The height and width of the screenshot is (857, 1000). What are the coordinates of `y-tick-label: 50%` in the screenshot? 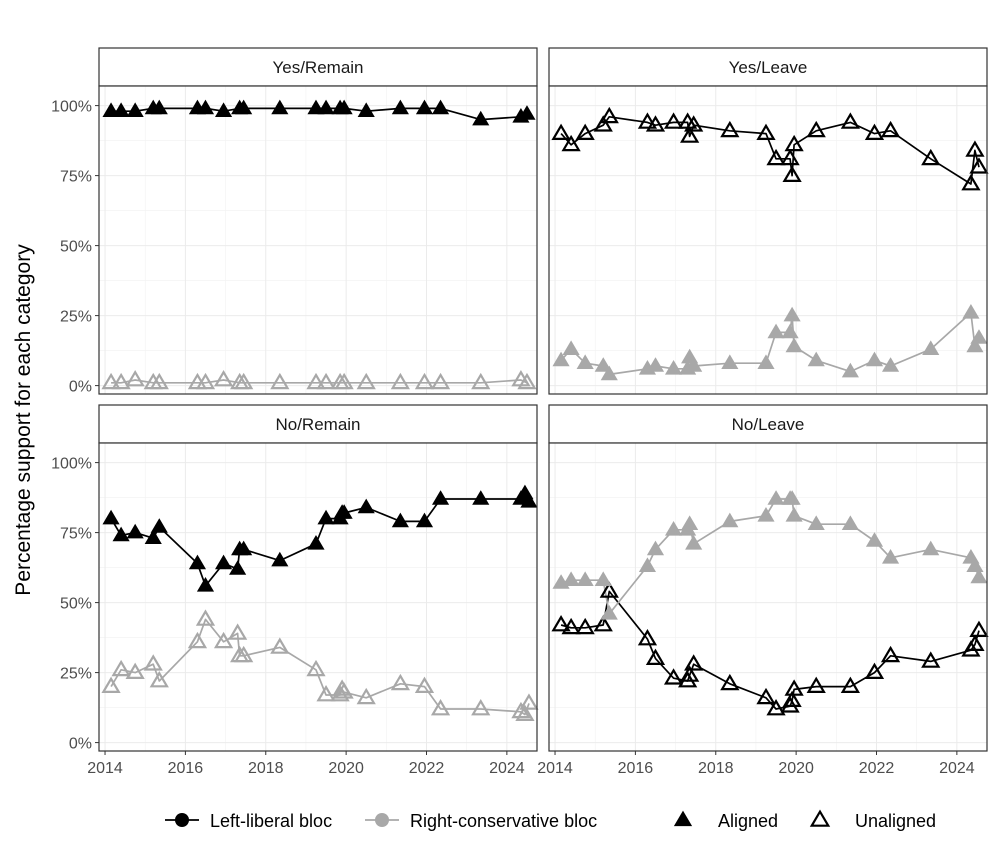 It's located at (76, 247).